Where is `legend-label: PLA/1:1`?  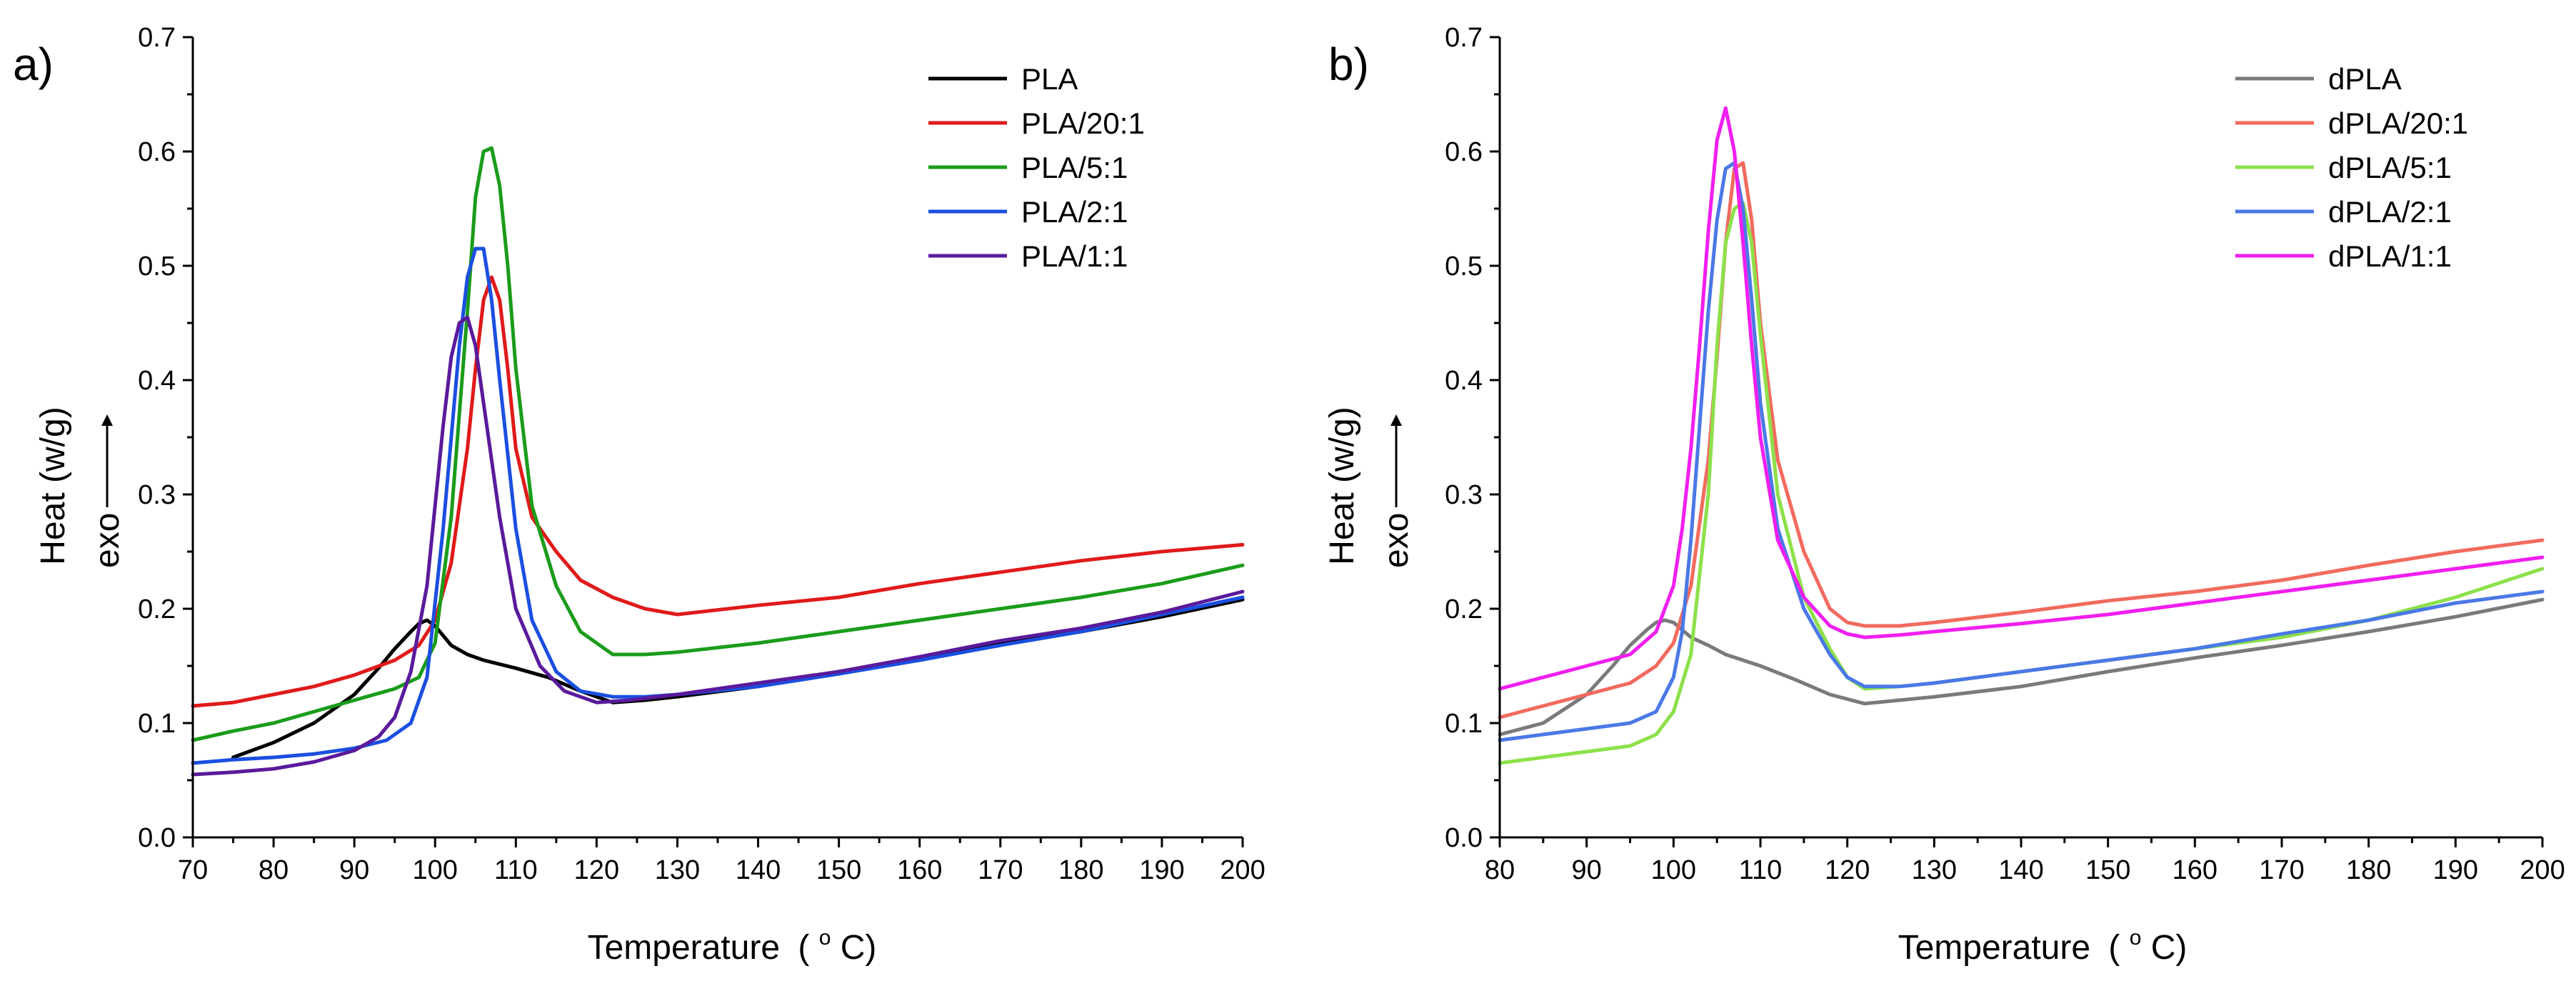 legend-label: PLA/1:1 is located at coordinates (1074, 256).